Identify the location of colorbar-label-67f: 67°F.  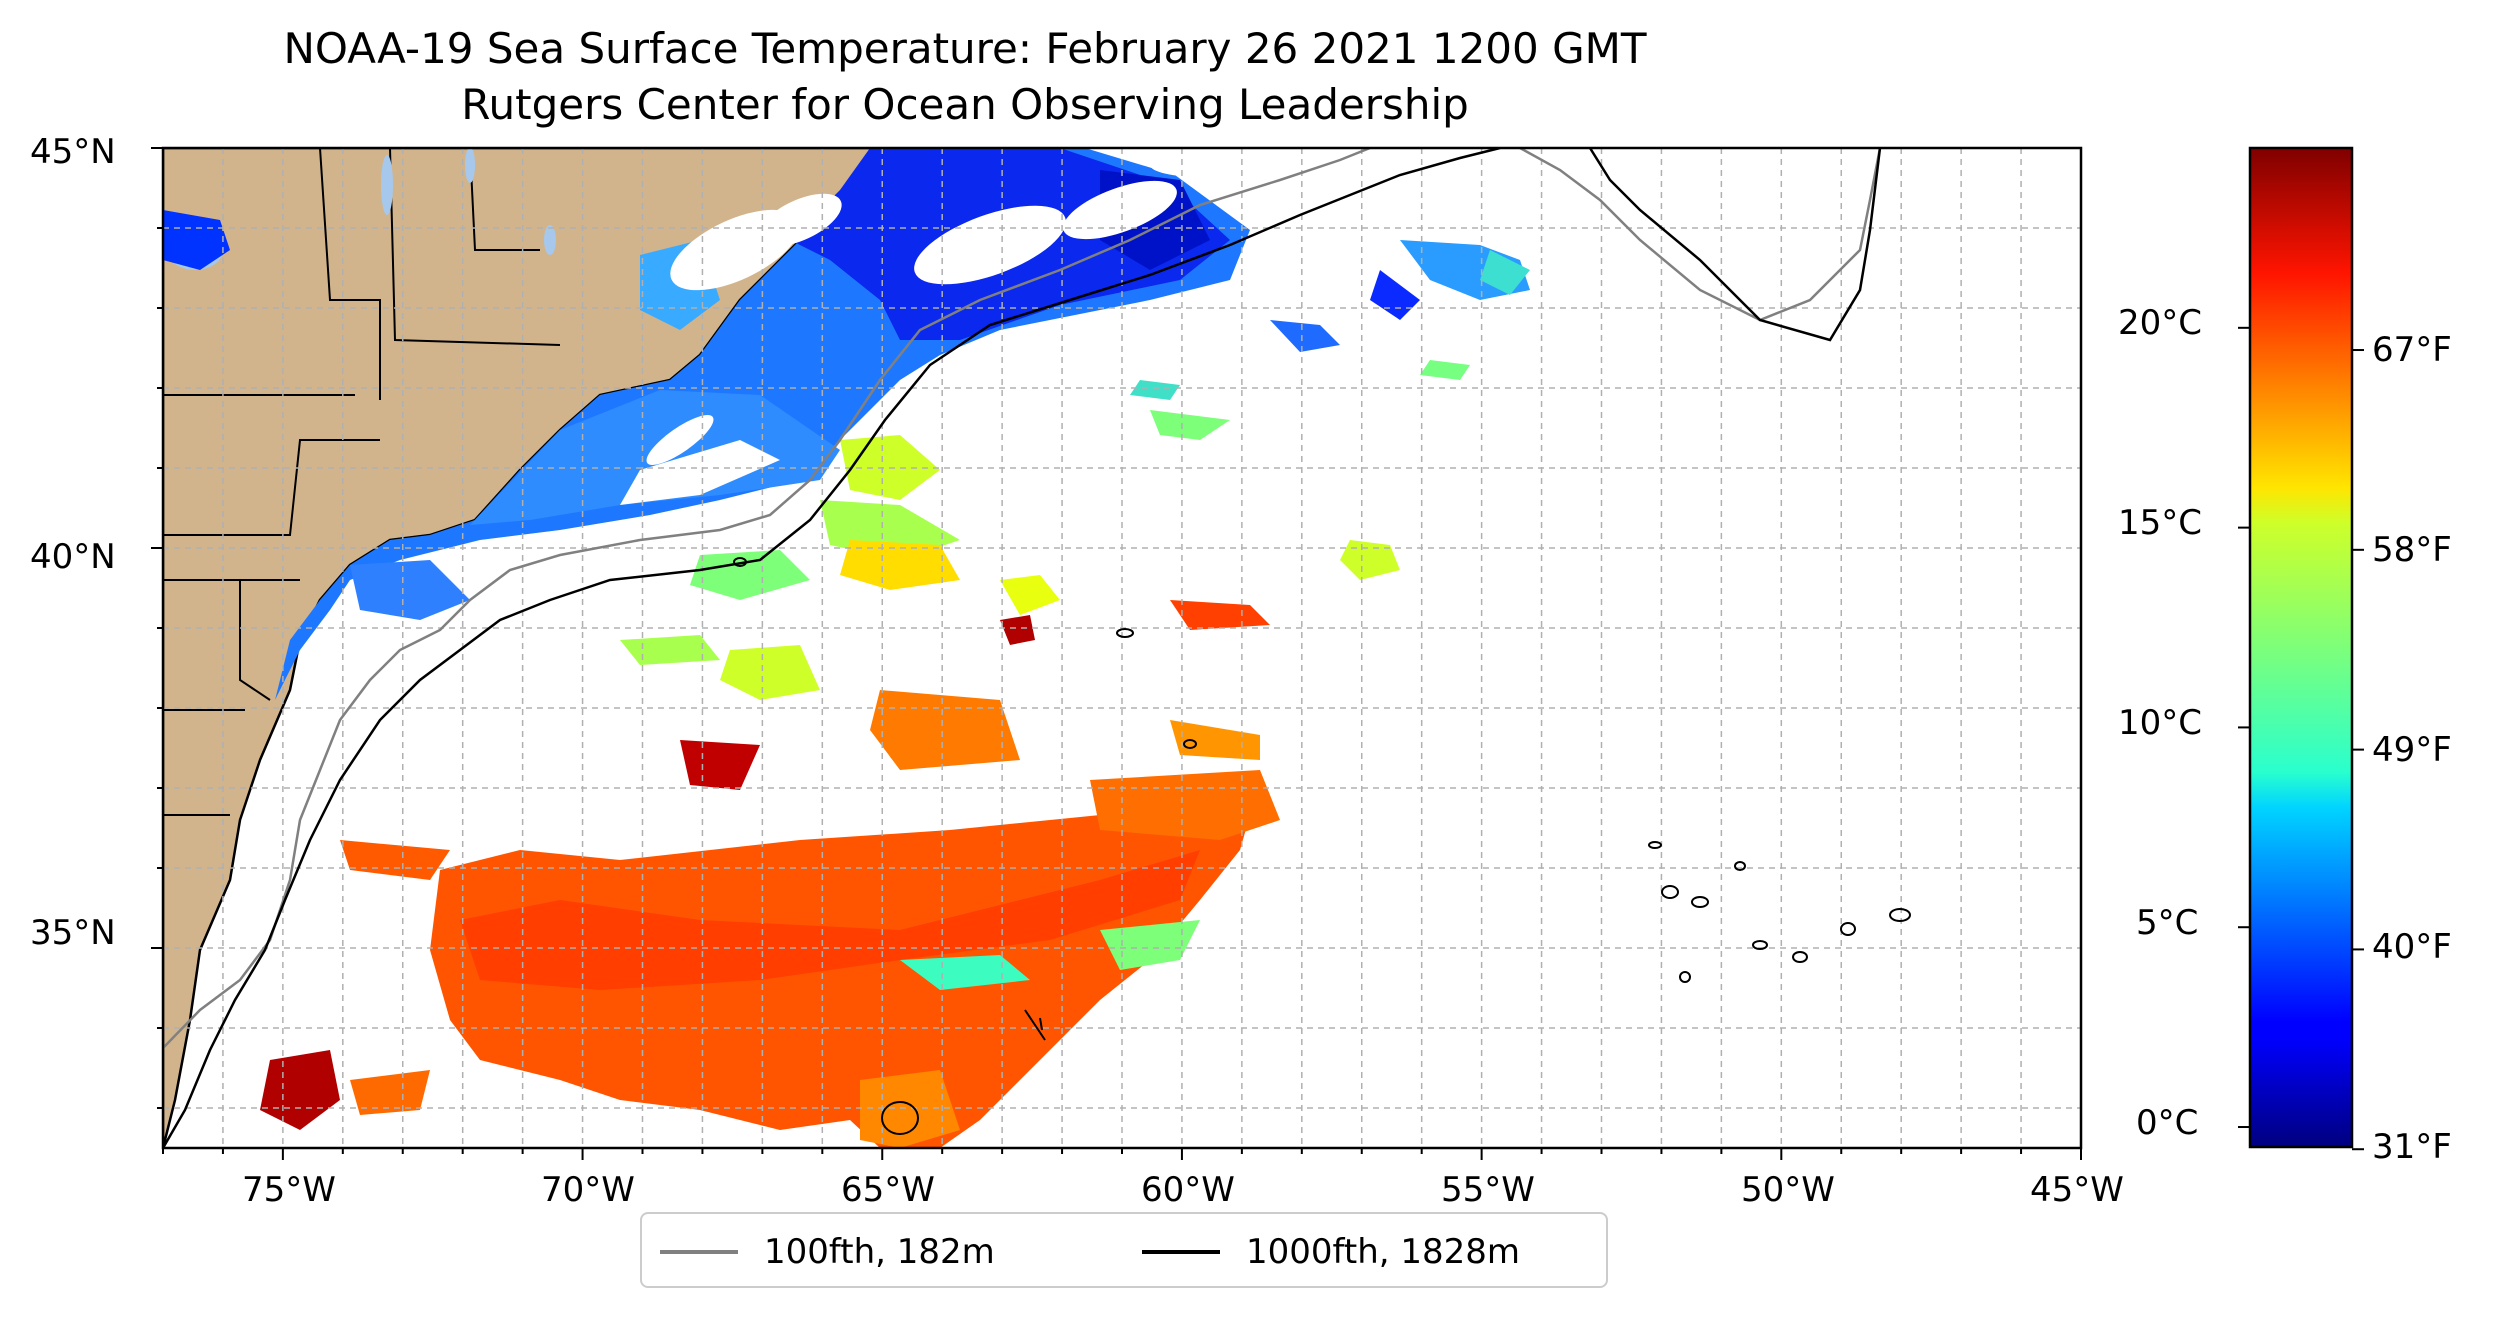
(2412, 350).